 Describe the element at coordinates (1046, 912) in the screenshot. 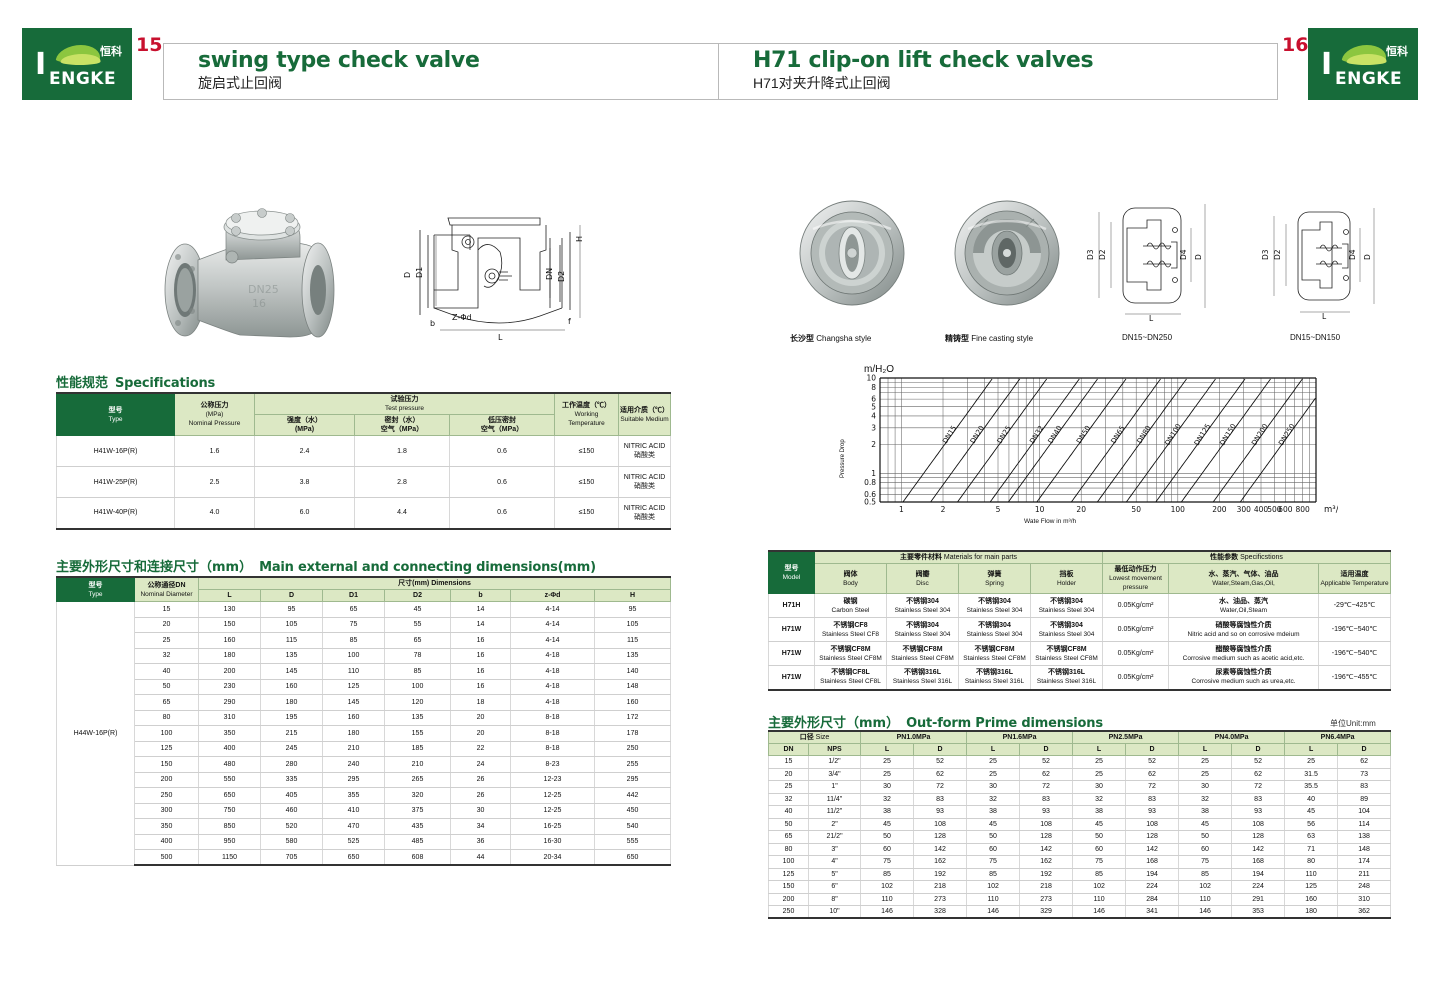

I see `outform-cell: 329` at that location.